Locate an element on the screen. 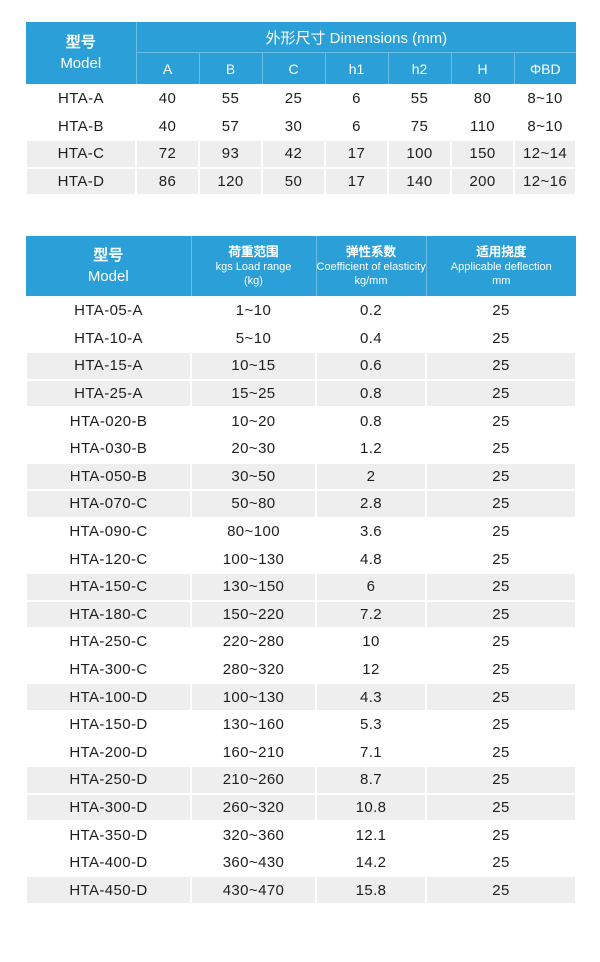  cell-value: 4.8 is located at coordinates (371, 559).